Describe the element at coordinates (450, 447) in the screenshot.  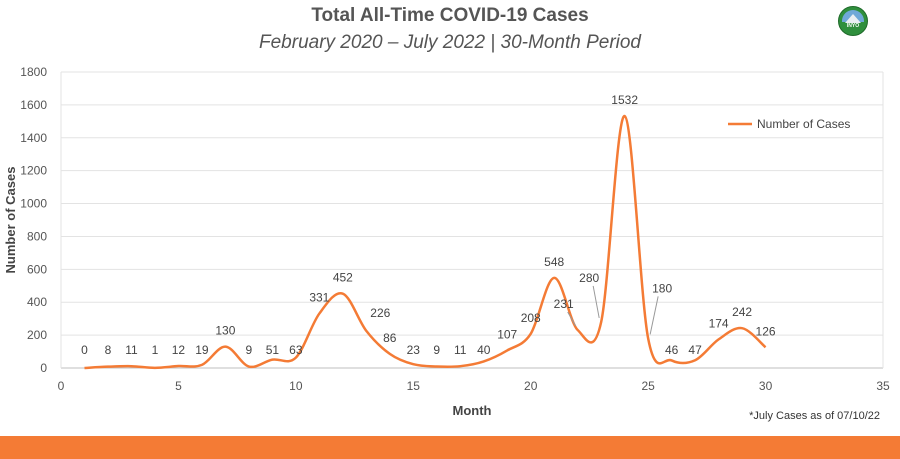
I see `footer-bar` at that location.